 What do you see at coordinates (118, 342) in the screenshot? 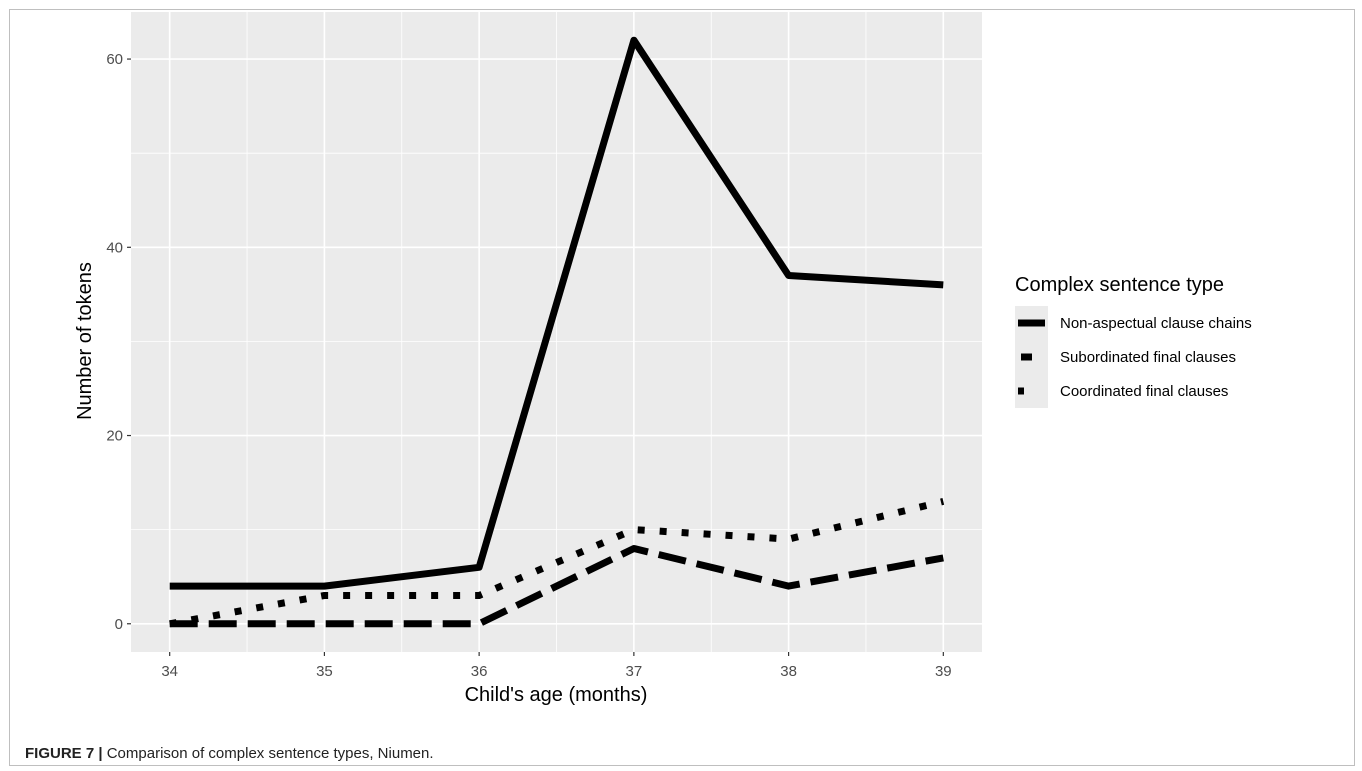
I see `y-axis: 0 20 40 60` at bounding box center [118, 342].